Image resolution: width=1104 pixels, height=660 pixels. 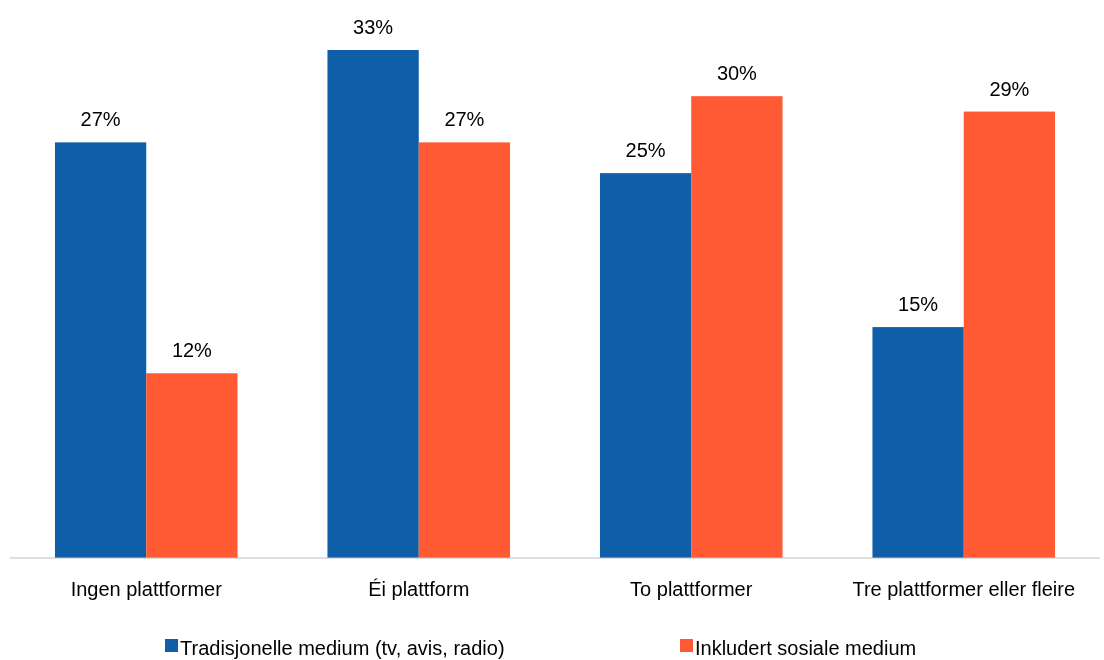 What do you see at coordinates (918, 304) in the screenshot?
I see `data-label: 15%` at bounding box center [918, 304].